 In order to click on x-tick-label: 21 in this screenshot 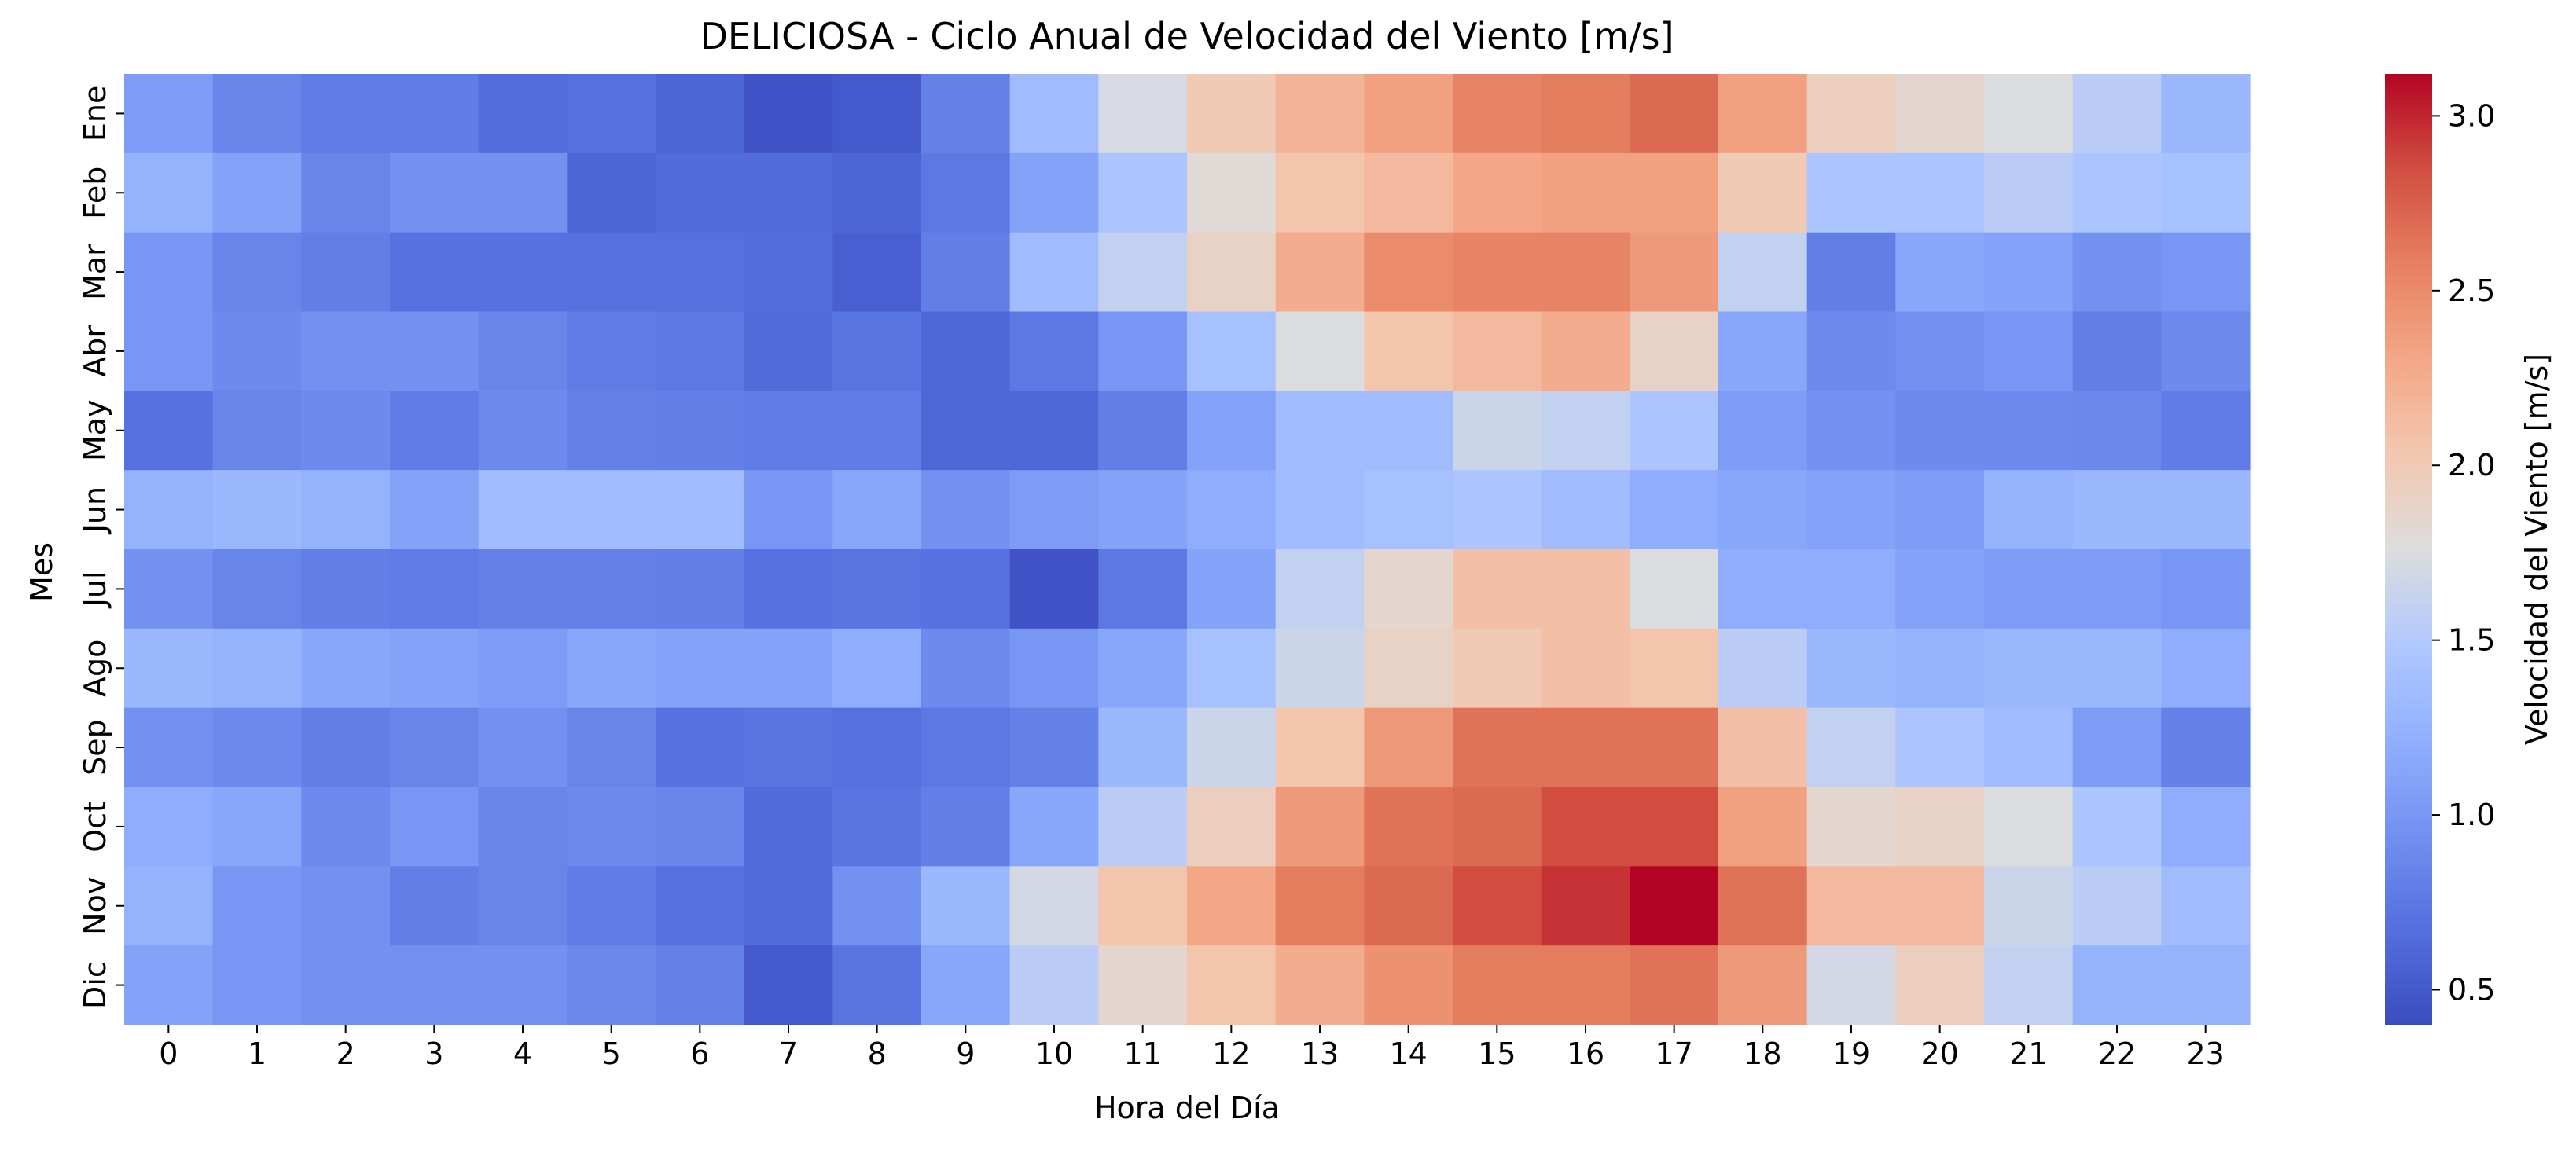, I will do `click(2028, 1053)`.